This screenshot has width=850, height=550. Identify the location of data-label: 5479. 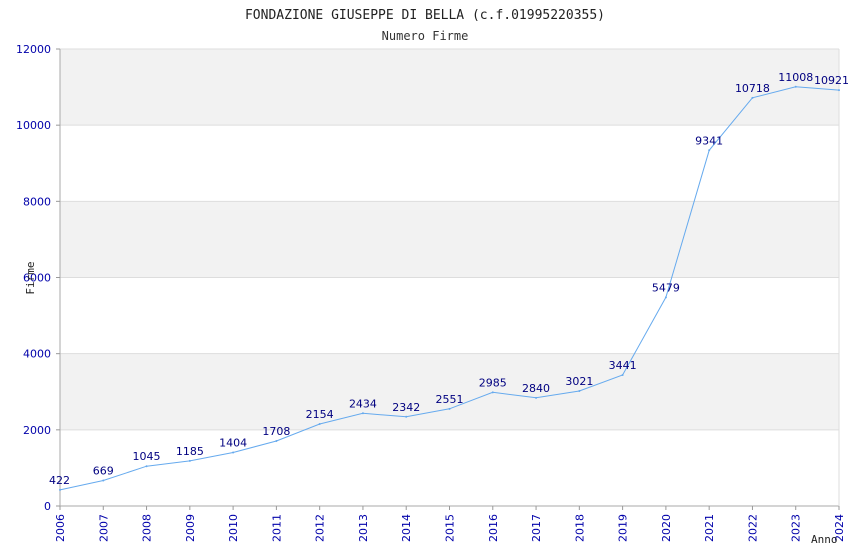
(666, 287).